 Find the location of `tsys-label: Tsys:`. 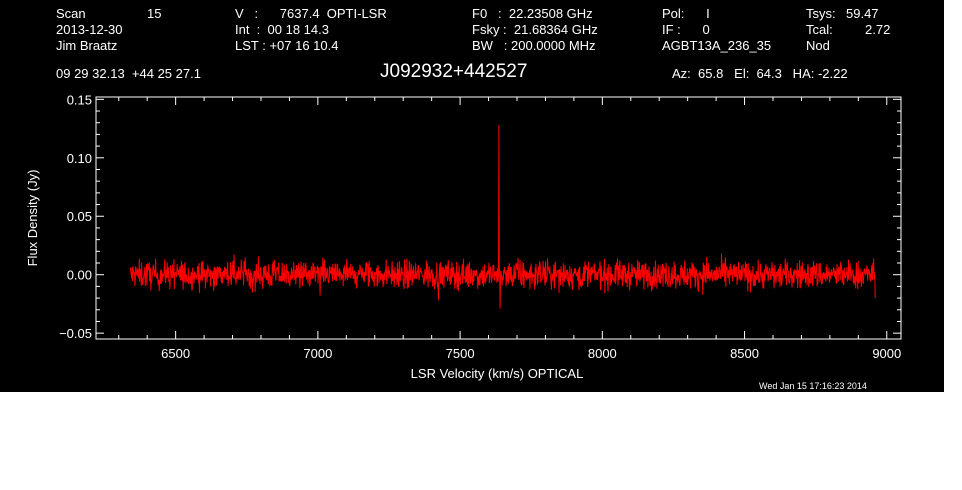

tsys-label: Tsys: is located at coordinates (821, 13).